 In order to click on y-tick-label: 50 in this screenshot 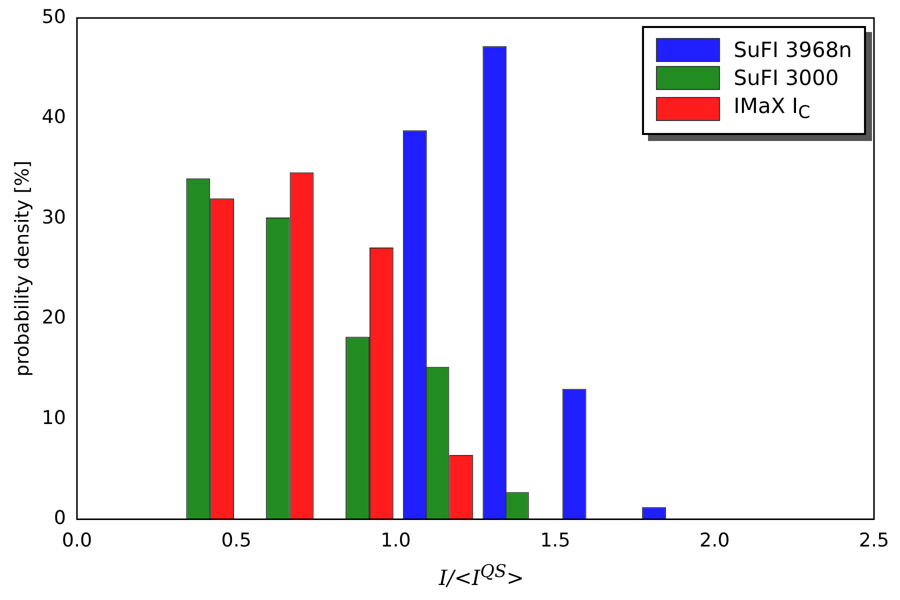, I will do `click(54, 17)`.